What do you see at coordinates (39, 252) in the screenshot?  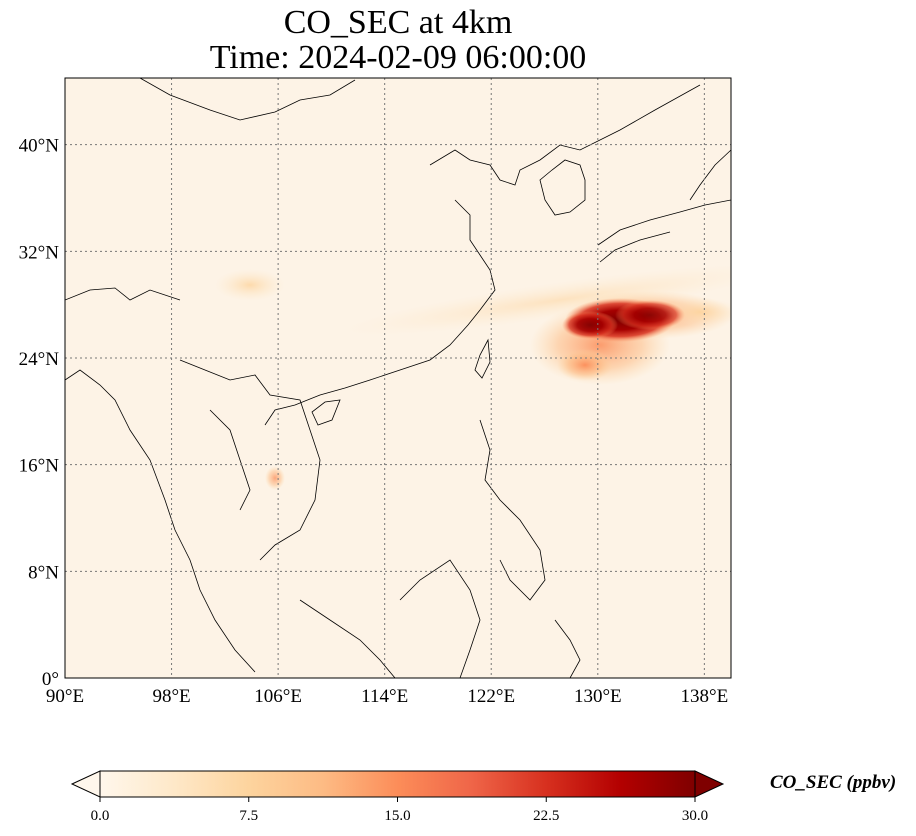 I see `lat-tick-label: 32°N` at bounding box center [39, 252].